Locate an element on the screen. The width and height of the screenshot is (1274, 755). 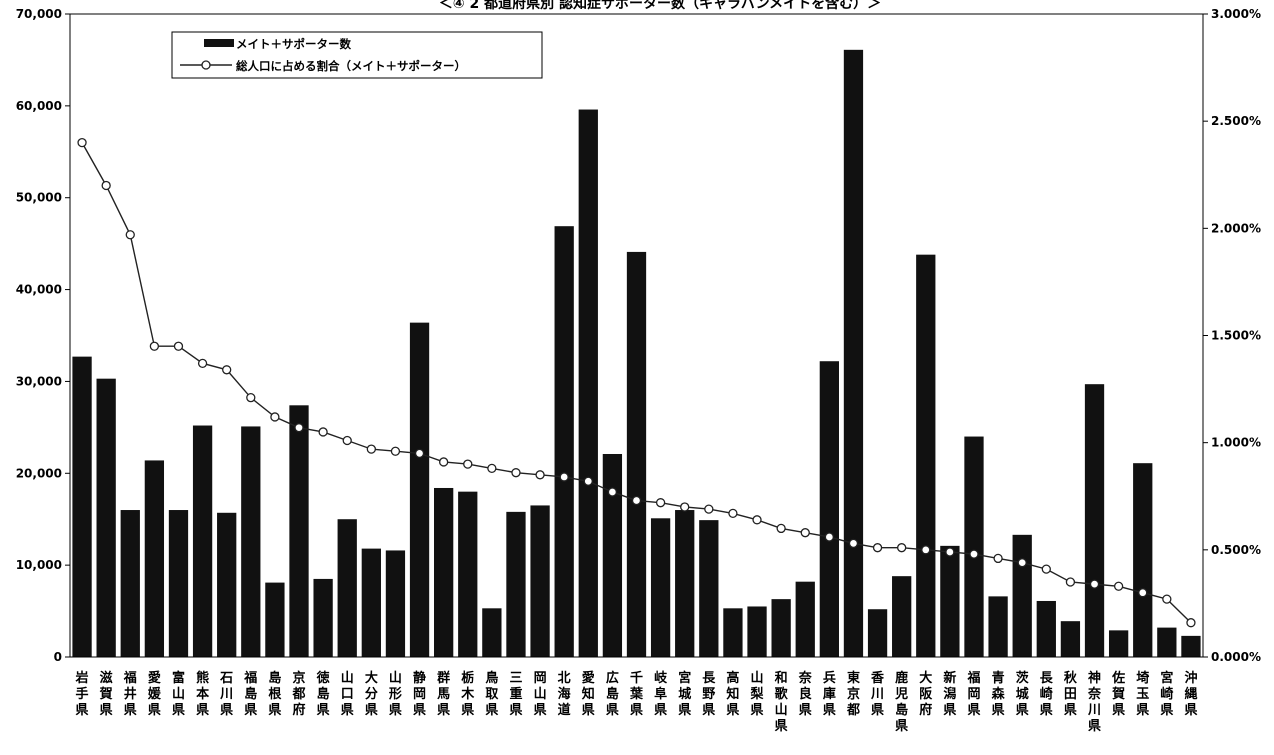
category-label: 石川県 is located at coordinates (226, 694).